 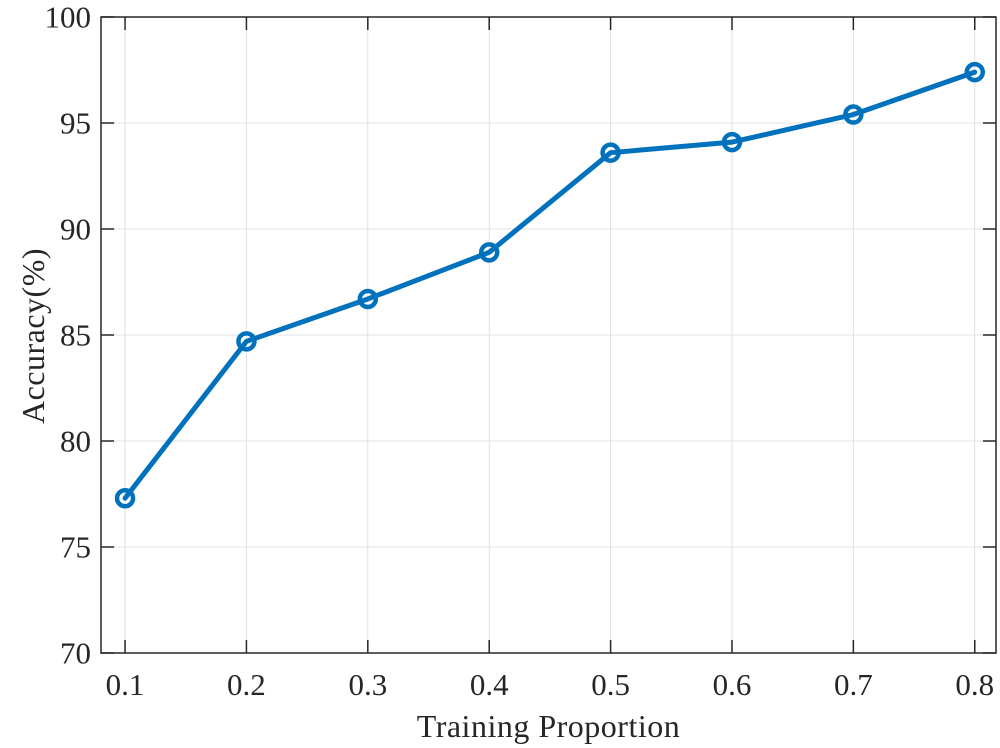 What do you see at coordinates (75, 123) in the screenshot?
I see `y-tick-label: 95` at bounding box center [75, 123].